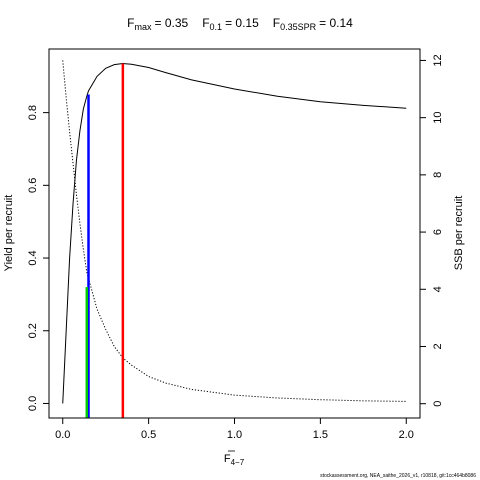  What do you see at coordinates (205, 23) in the screenshot?
I see `title-f01-symbol: F` at bounding box center [205, 23].